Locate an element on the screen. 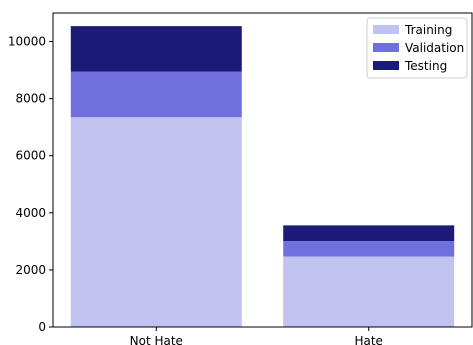 The image size is (473, 345). y-tick-label: 8000 is located at coordinates (30, 99).